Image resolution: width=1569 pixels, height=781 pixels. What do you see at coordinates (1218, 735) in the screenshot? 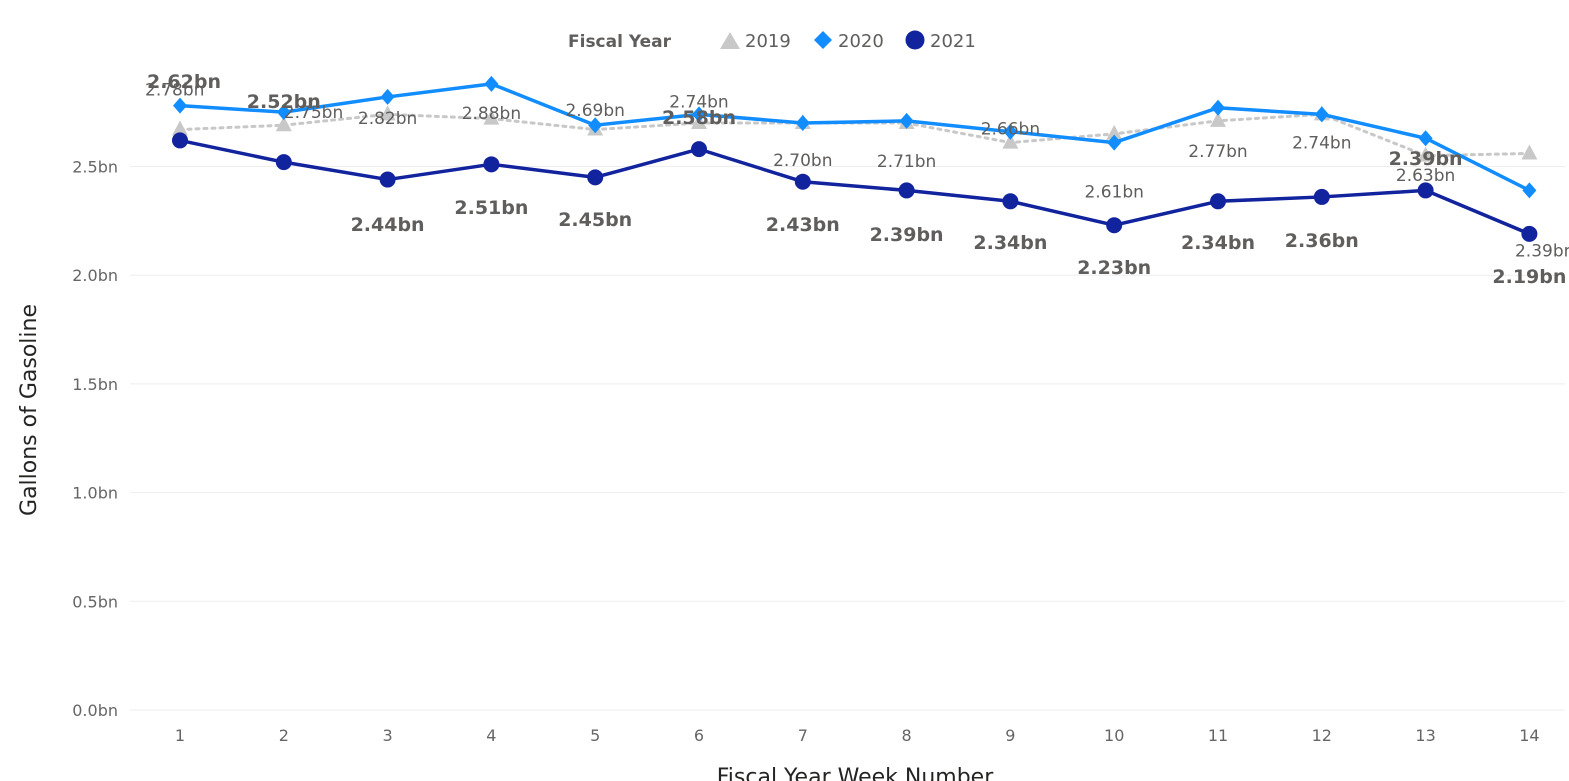
I see `x-tick-label: 11` at bounding box center [1218, 735].